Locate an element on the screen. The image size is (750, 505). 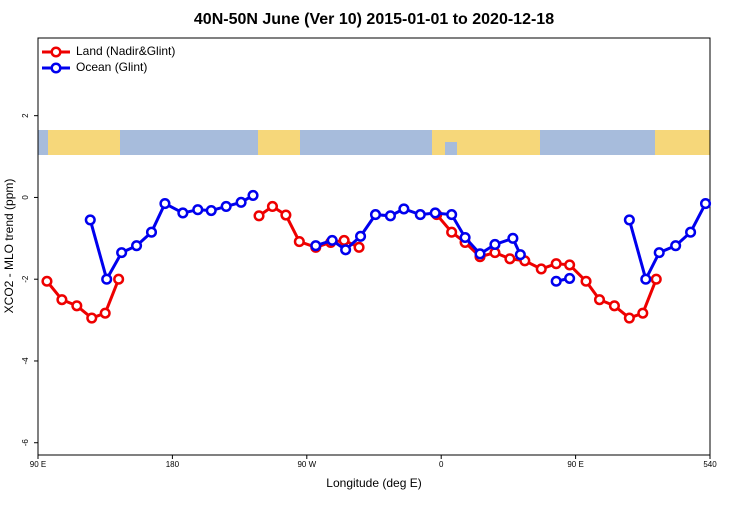
x-tick-label: 0 is located at coordinates (441, 464).